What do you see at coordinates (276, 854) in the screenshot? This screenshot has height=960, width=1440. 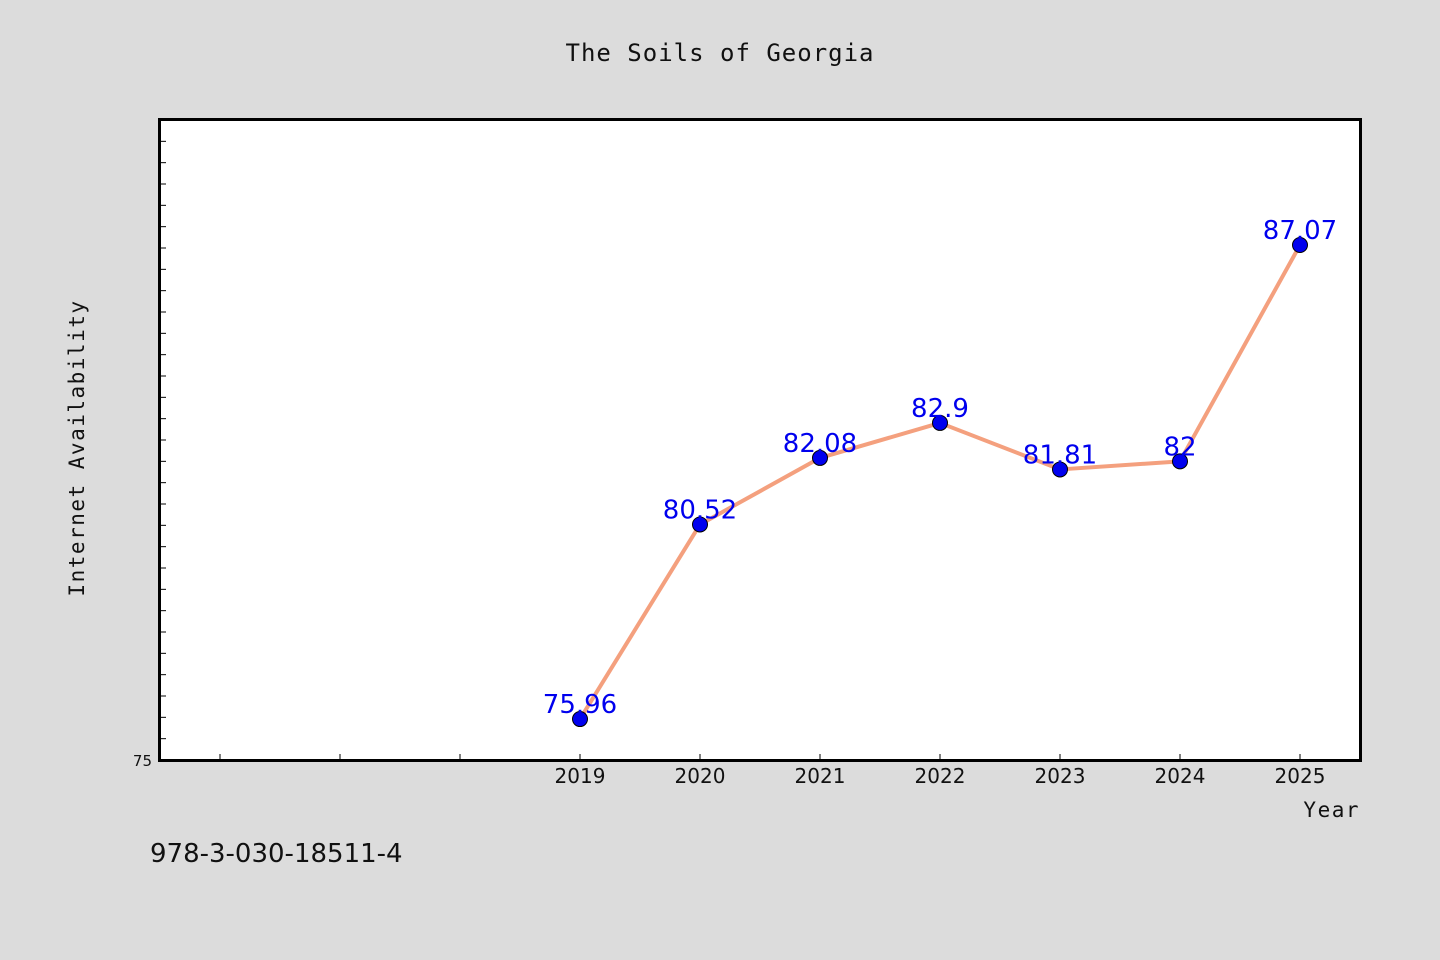 I see `isbn-footer: 978-3-030-18511-4` at bounding box center [276, 854].